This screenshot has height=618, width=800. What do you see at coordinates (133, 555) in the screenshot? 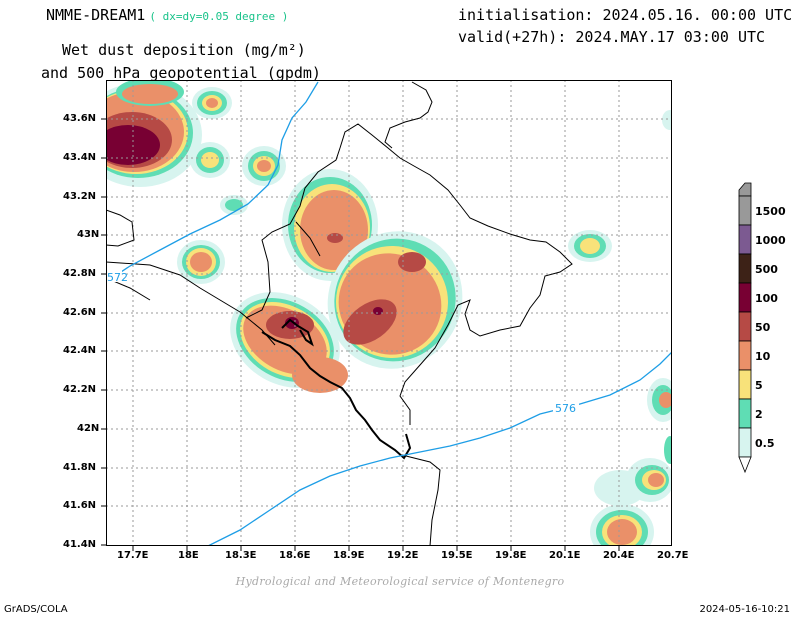
I see `lon-label: 17.7E` at bounding box center [133, 555].